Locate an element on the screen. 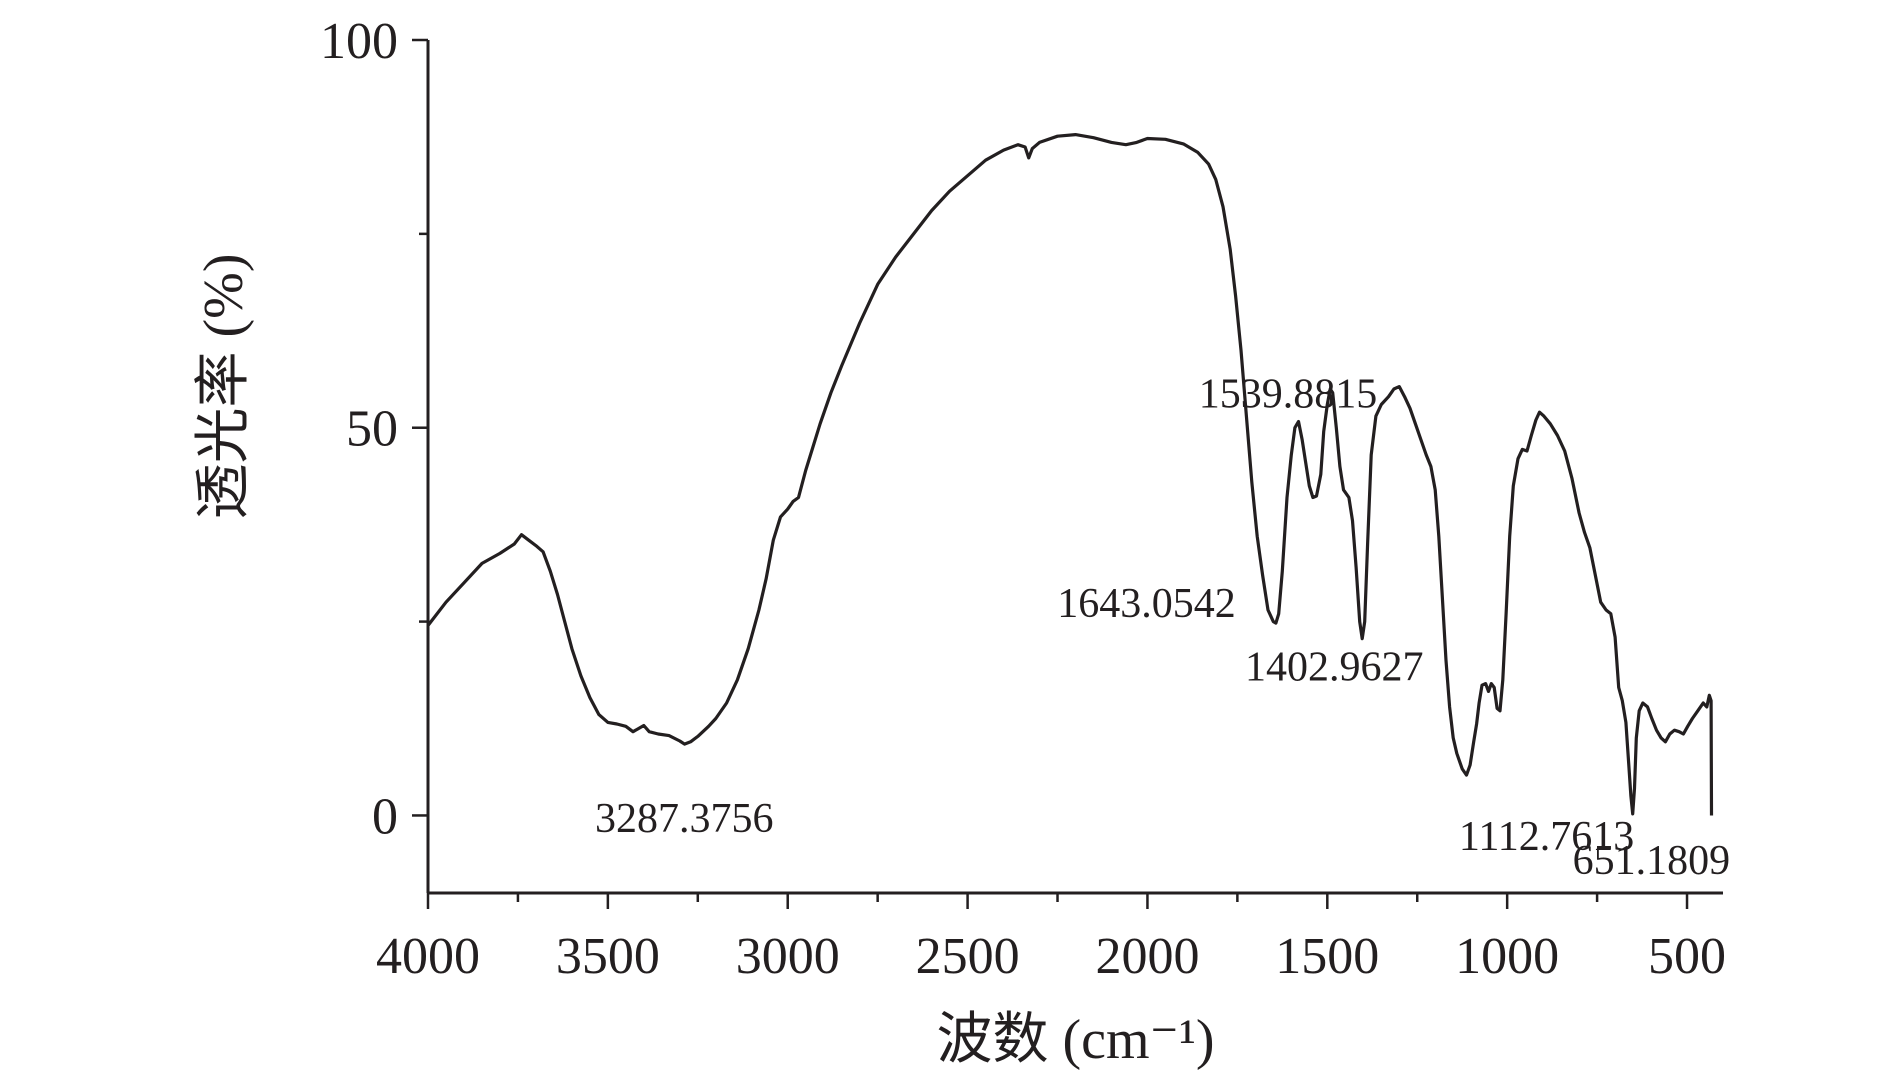 The image size is (1890, 1076). y-tick-label: 50 is located at coordinates (372, 429).